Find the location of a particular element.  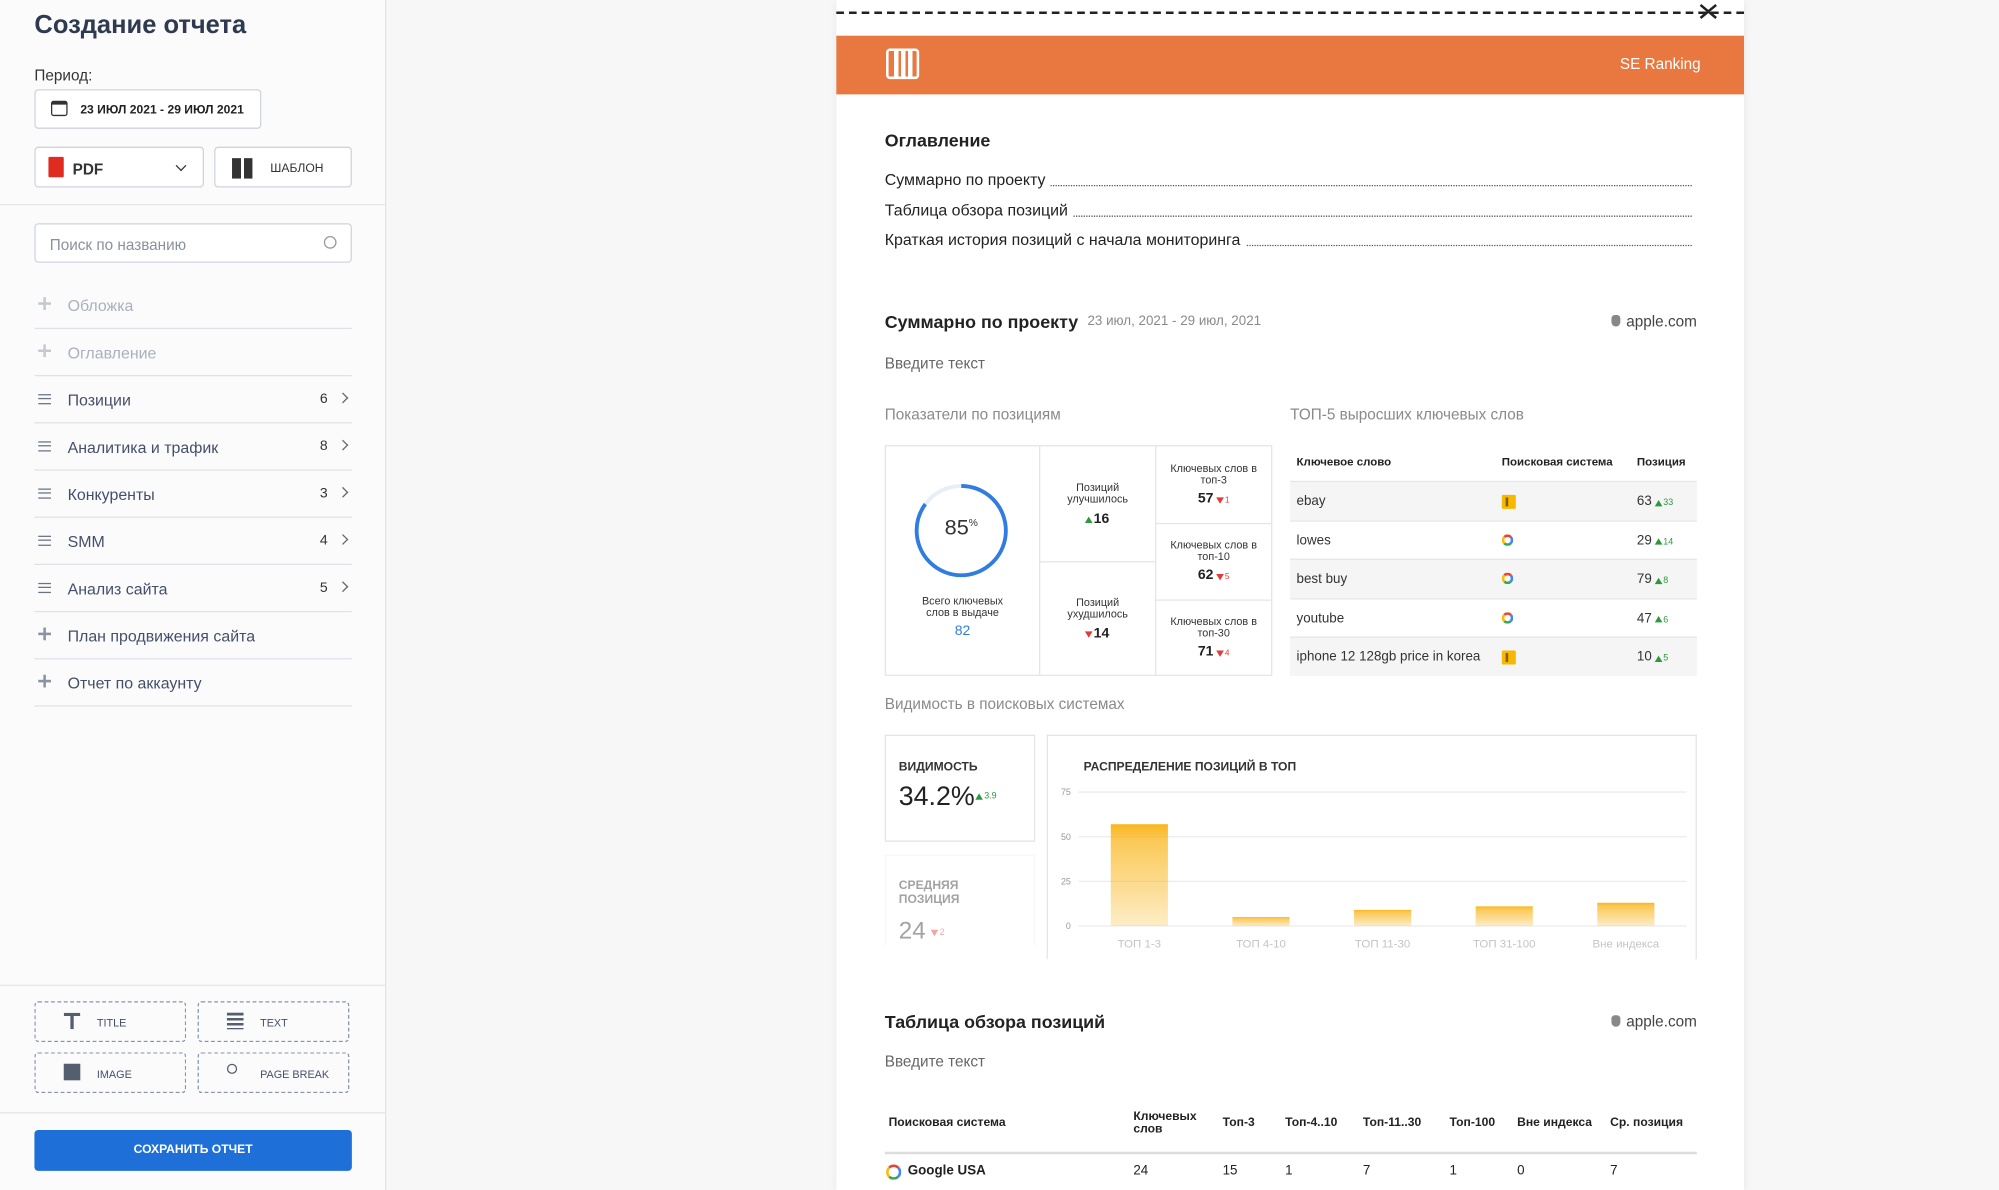

position-change: 5 is located at coordinates (1661, 659).